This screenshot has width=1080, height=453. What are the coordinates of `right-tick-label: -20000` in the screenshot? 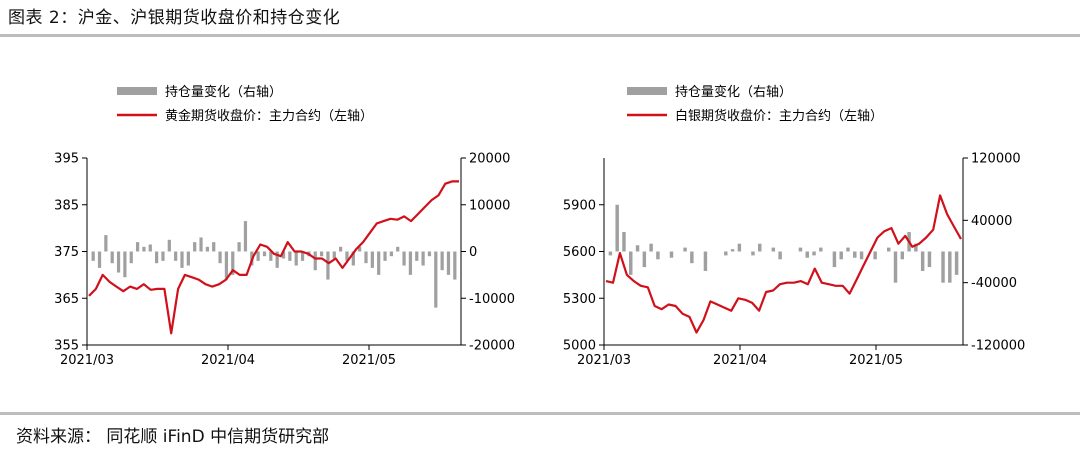 It's located at (492, 346).